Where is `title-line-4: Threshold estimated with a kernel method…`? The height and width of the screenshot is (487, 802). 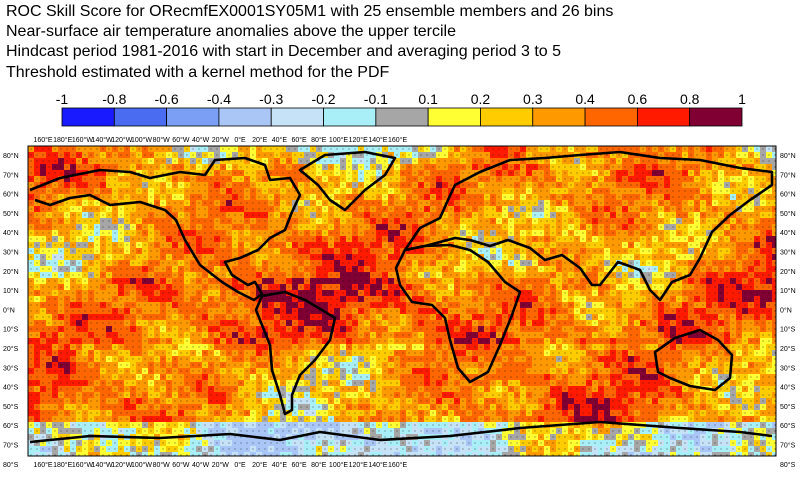 title-line-4: Threshold estimated with a kernel method… is located at coordinates (198, 72).